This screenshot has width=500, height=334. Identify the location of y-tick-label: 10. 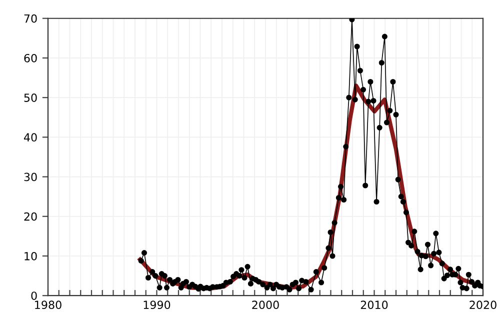
(30, 256).